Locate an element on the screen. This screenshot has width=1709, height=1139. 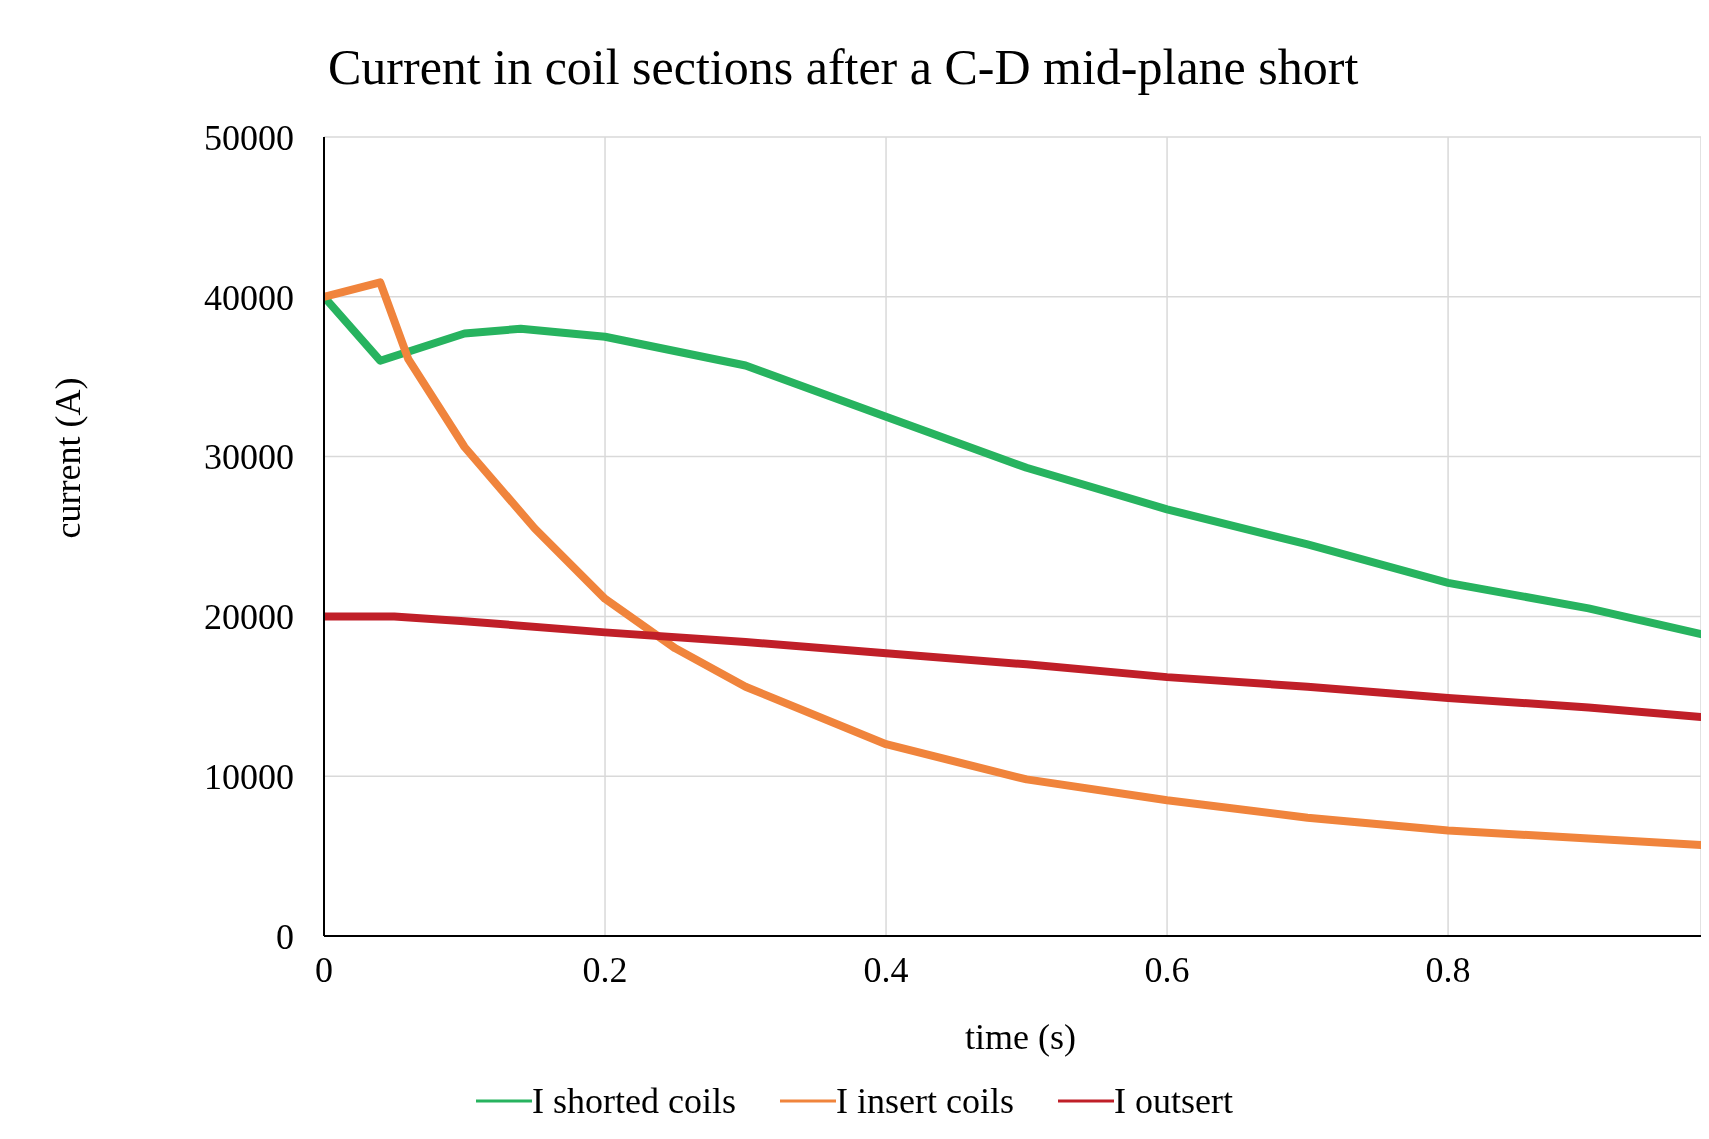
y-tick-label: 40000 is located at coordinates (249, 297).